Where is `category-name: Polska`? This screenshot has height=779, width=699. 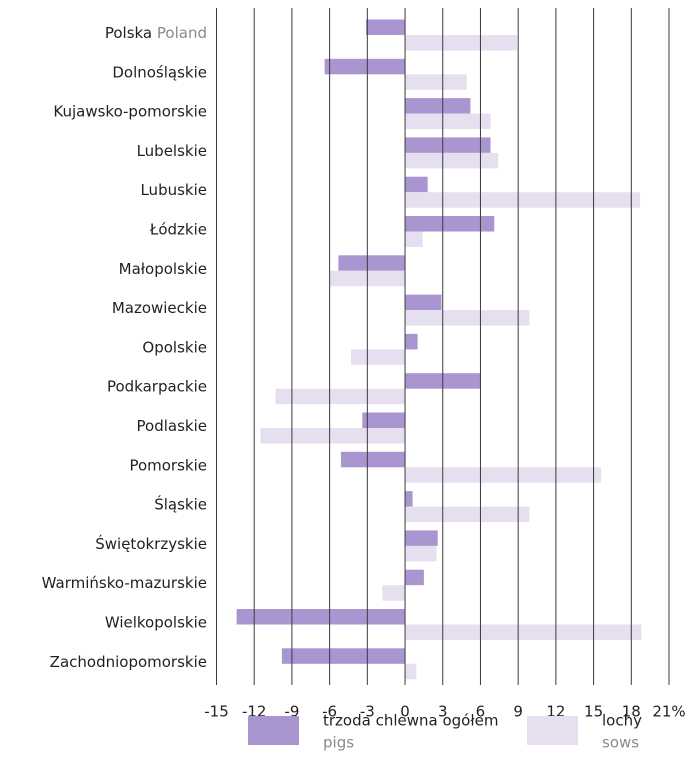
category-name: Polska is located at coordinates (128, 33).